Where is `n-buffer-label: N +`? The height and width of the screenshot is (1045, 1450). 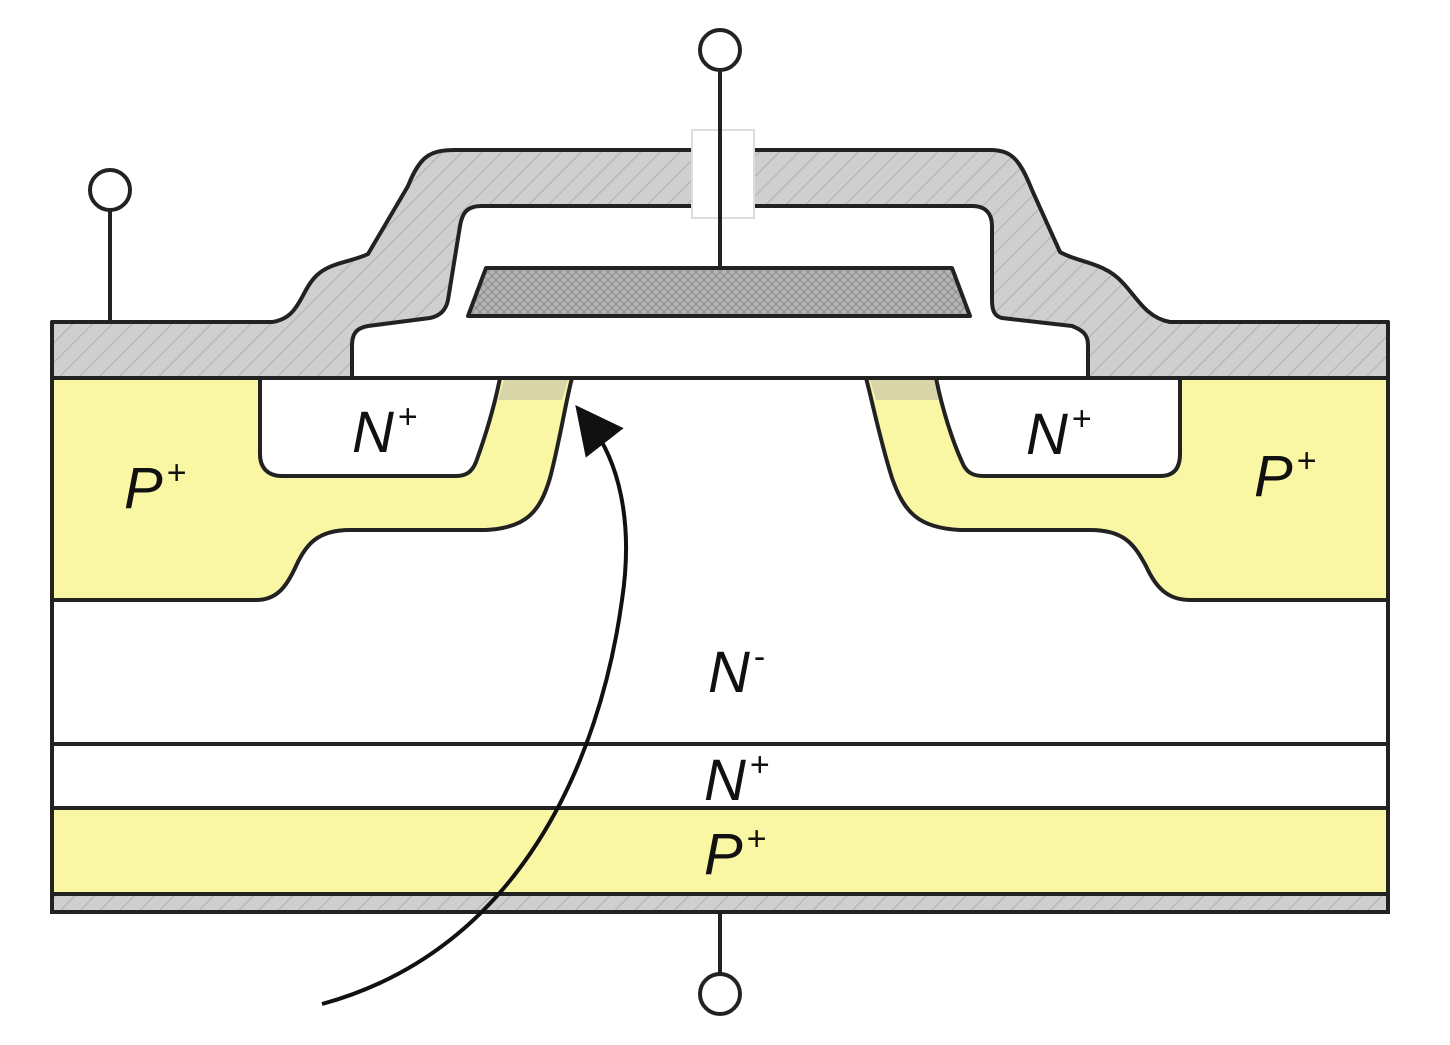 n-buffer-label: N + is located at coordinates (737, 779).